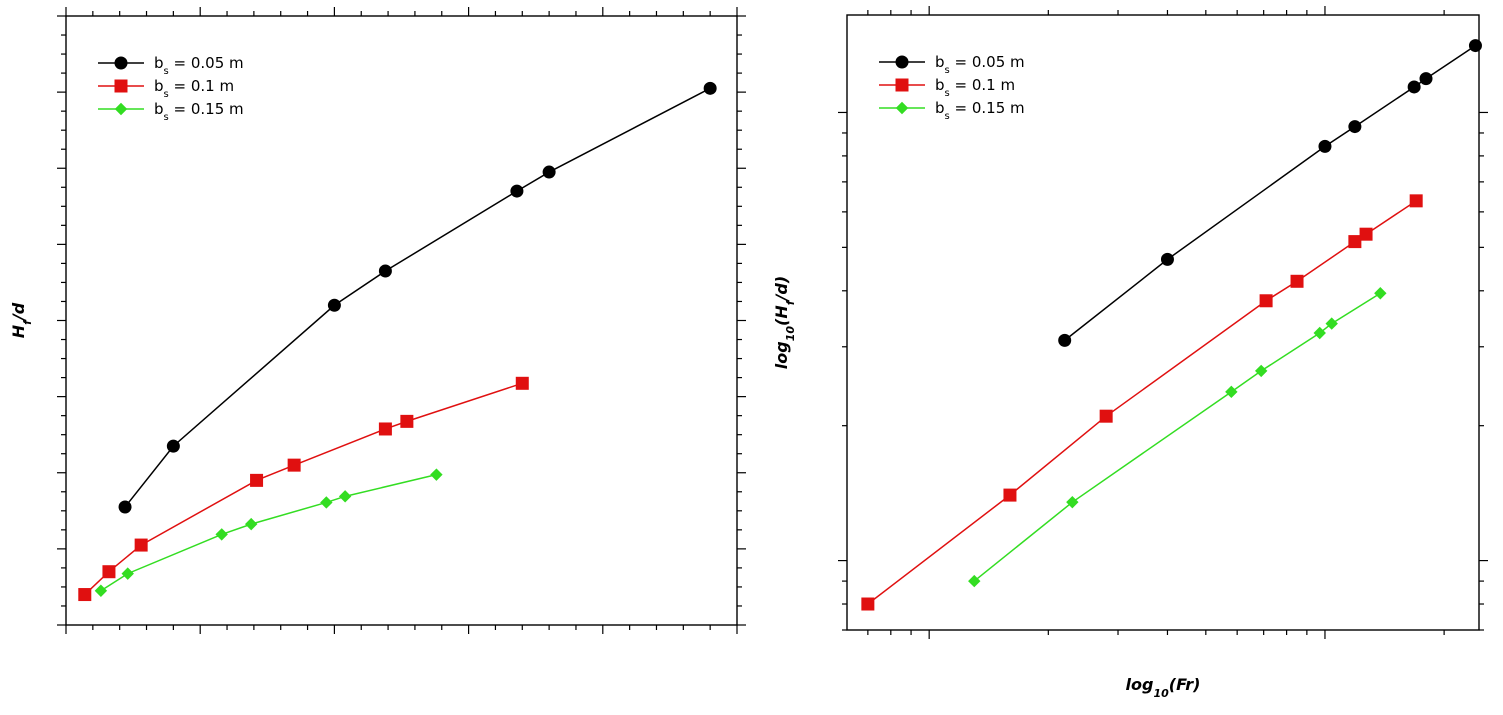  Describe the element at coordinates (21, 320) in the screenshot. I see `y-axis-title: Hf/d` at that location.